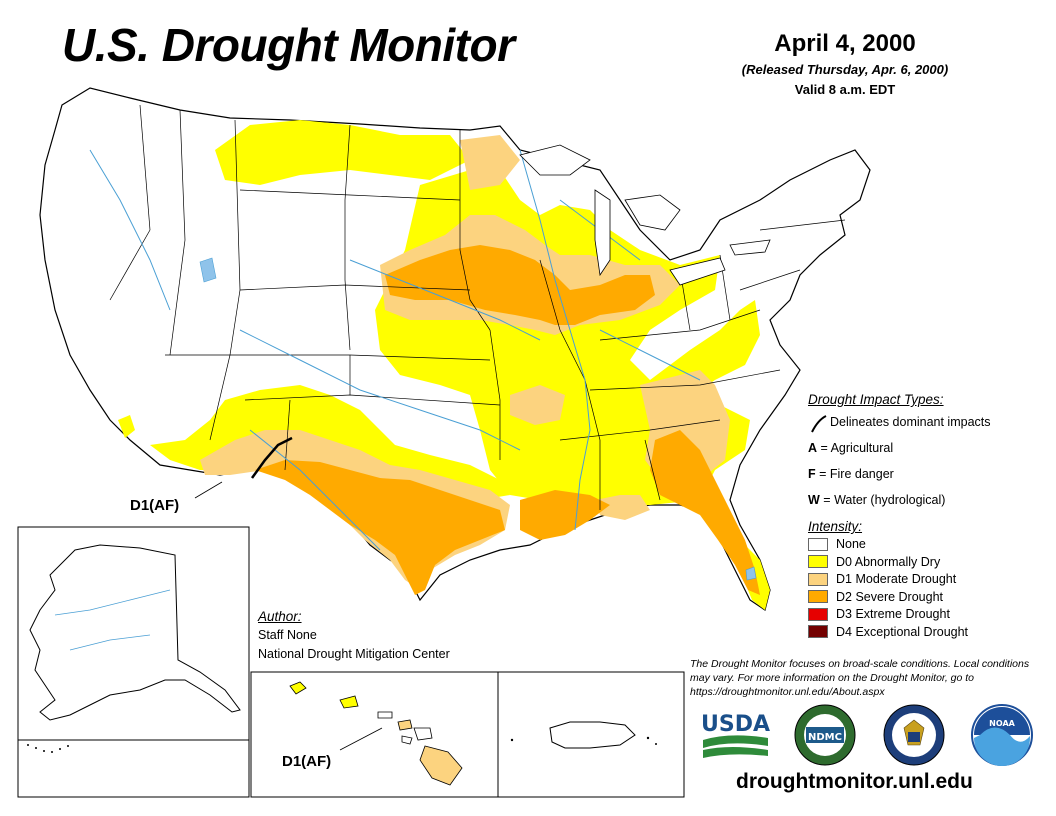 Image resolution: width=1056 pixels, height=816 pixels. What do you see at coordinates (899, 474) in the screenshot?
I see `impact-type-fire: F = Fire danger` at bounding box center [899, 474].